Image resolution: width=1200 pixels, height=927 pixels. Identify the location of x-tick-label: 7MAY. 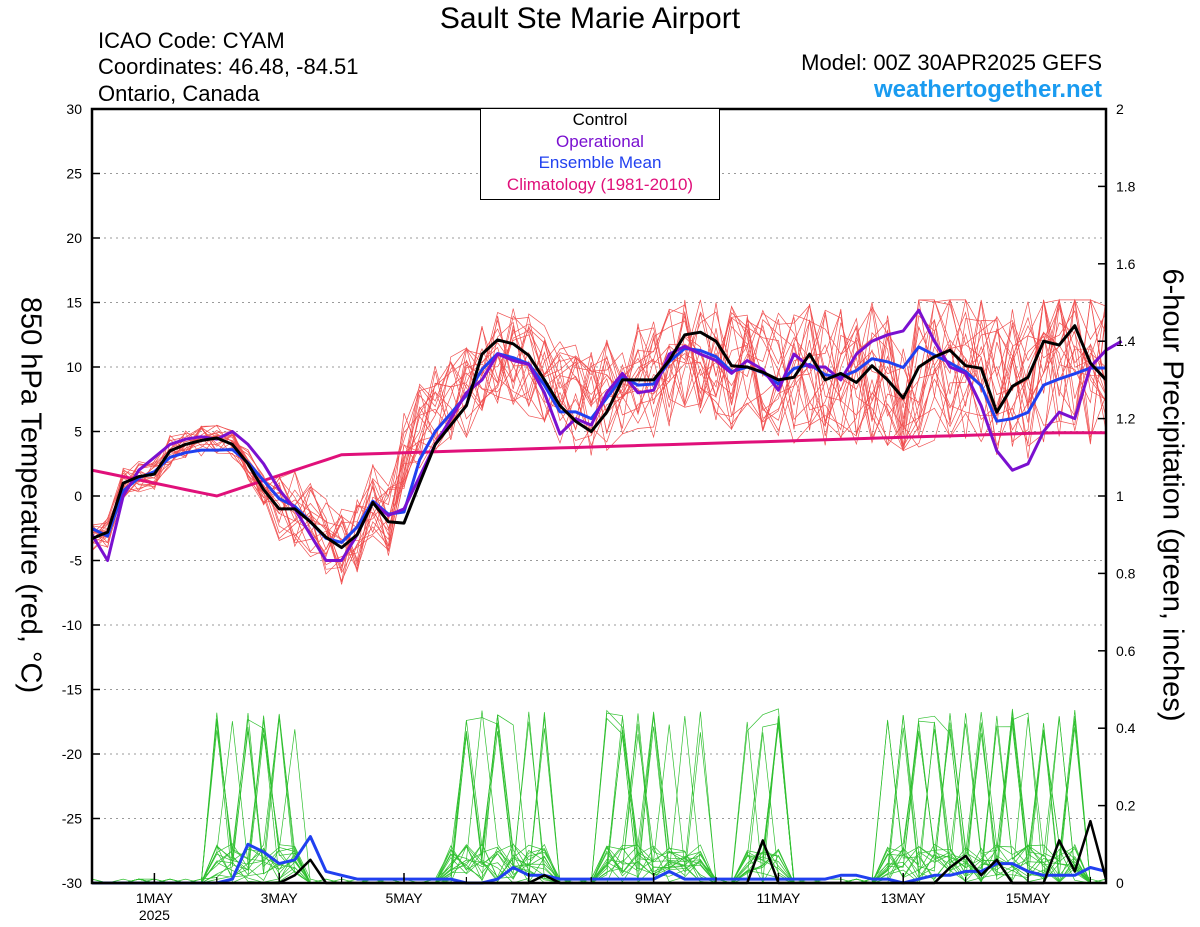
(529, 898).